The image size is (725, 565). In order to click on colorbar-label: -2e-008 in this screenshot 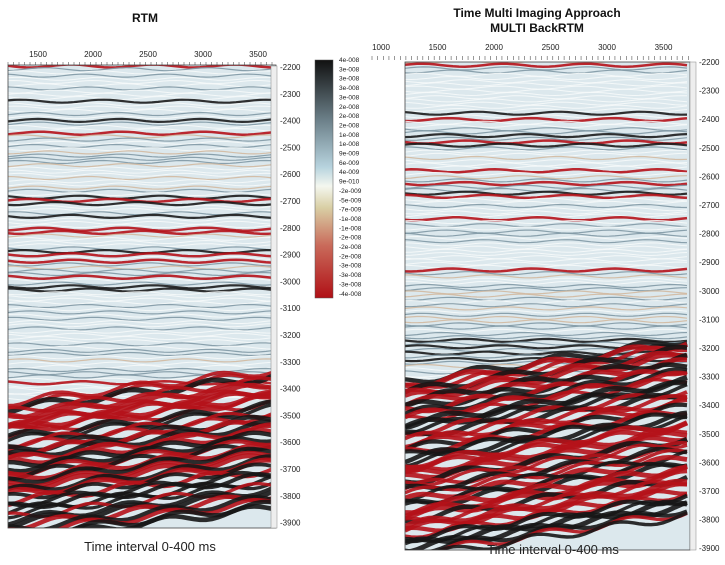, I will do `click(350, 238)`.